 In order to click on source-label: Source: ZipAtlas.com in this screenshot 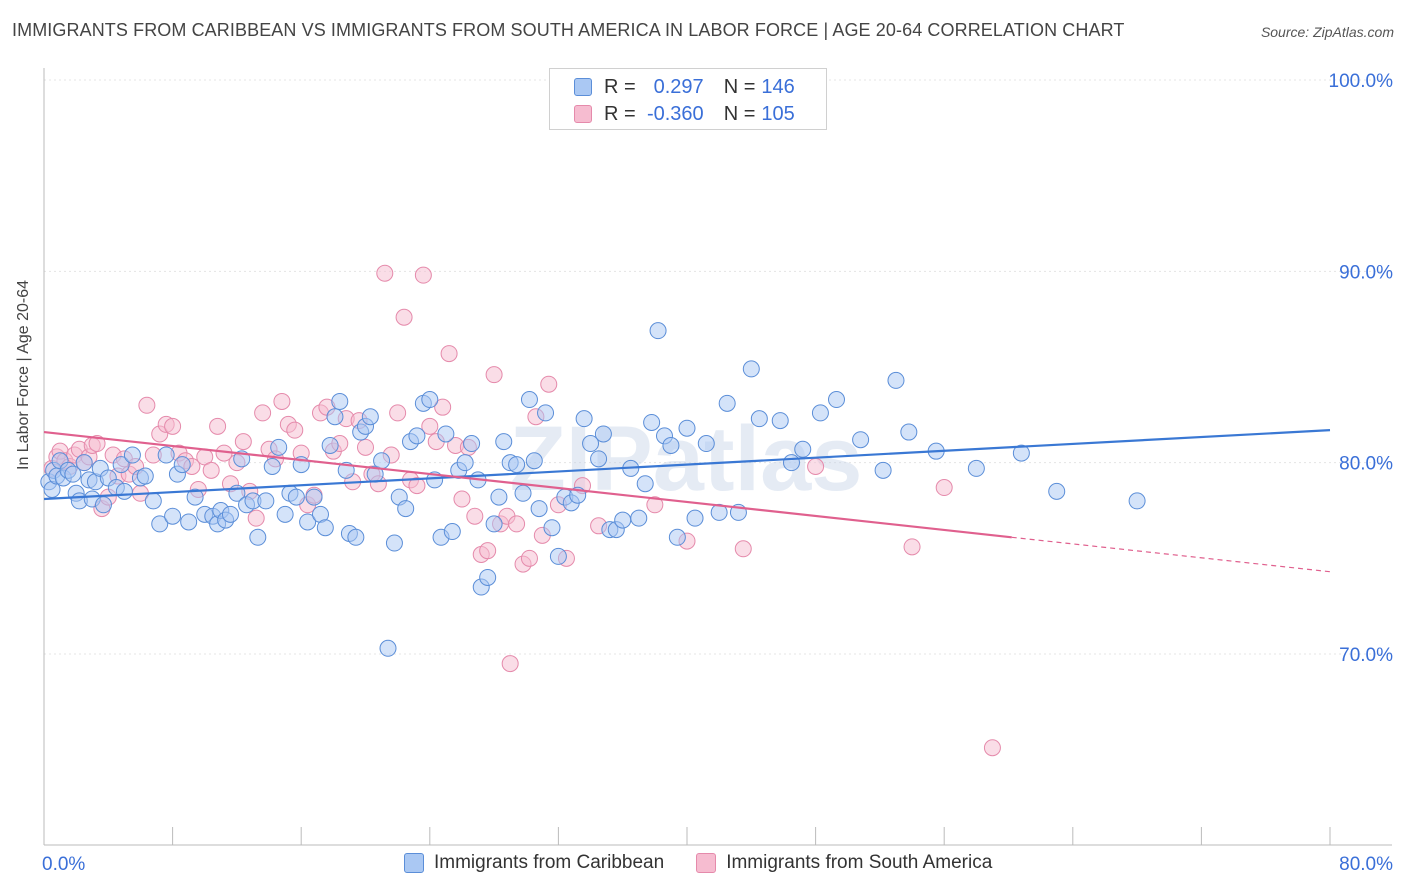, I will do `click(1327, 32)`.